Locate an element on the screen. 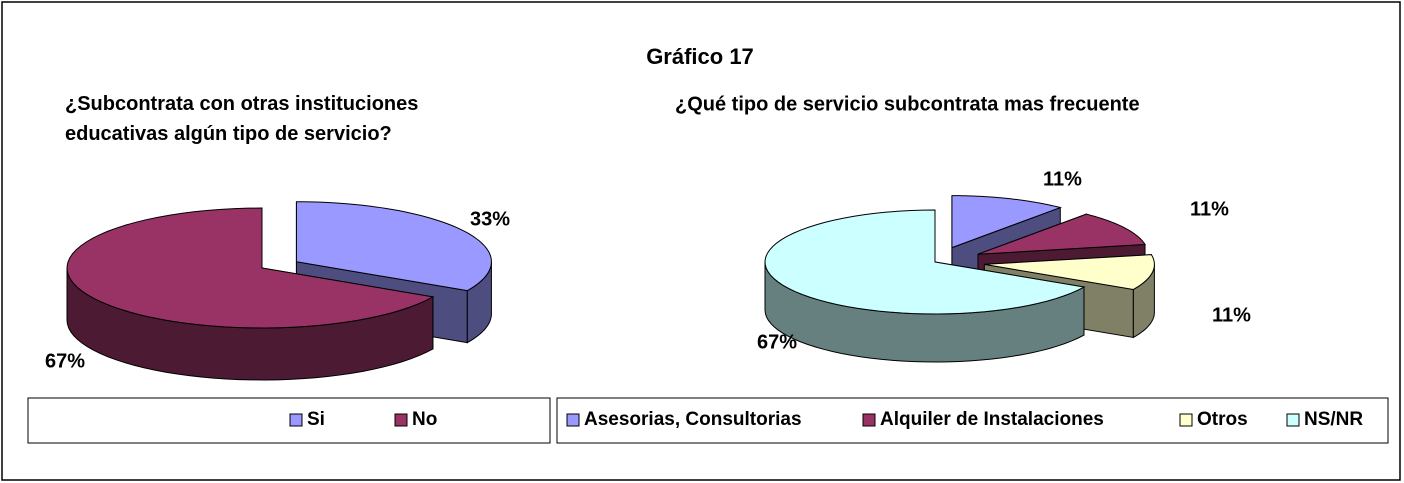 The width and height of the screenshot is (1404, 483). subtitle-line: educativas algún tipo de servicio? is located at coordinates (228, 134).